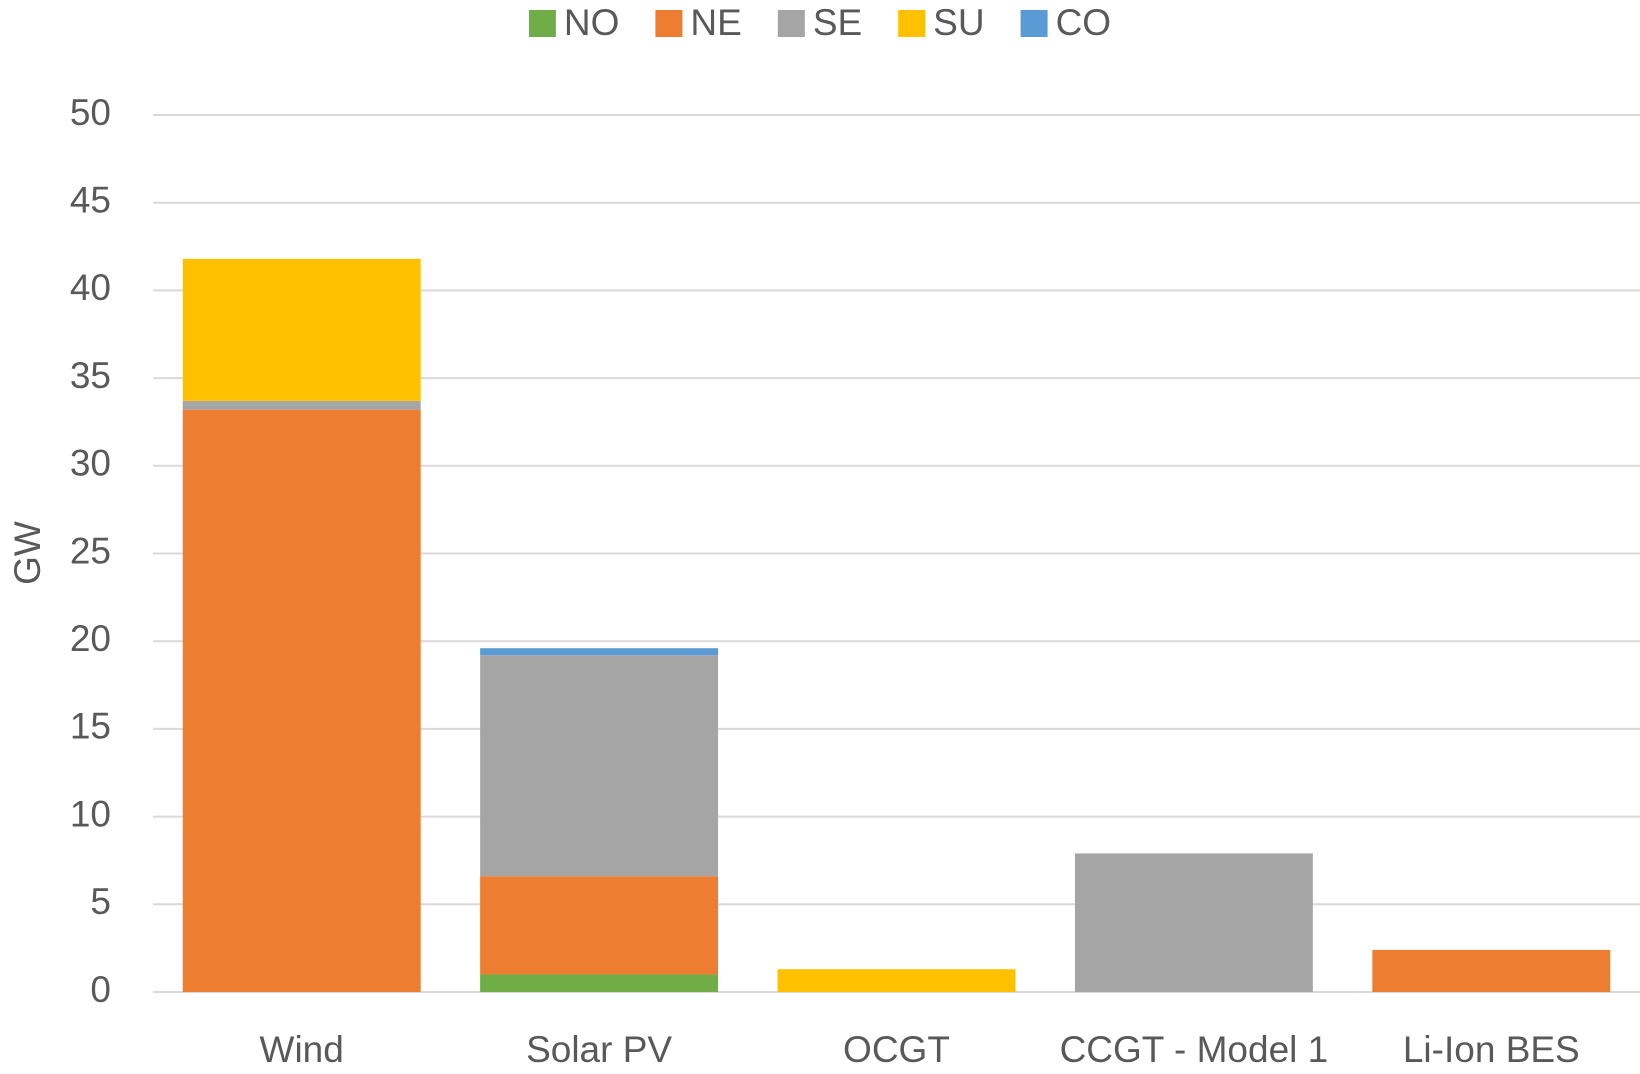 Image resolution: width=1640 pixels, height=1074 pixels. Describe the element at coordinates (592, 22) in the screenshot. I see `legend-label: NO` at that location.